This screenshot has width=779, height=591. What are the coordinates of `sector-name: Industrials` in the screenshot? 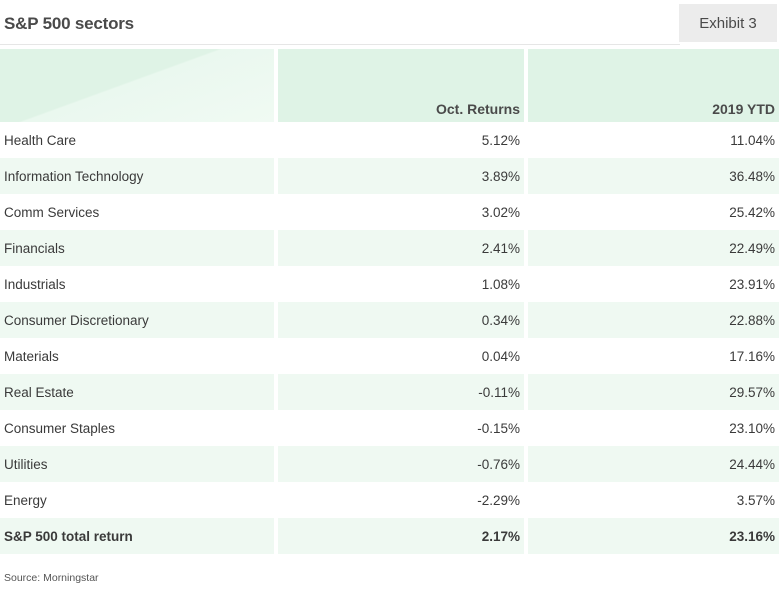 It's located at (35, 284).